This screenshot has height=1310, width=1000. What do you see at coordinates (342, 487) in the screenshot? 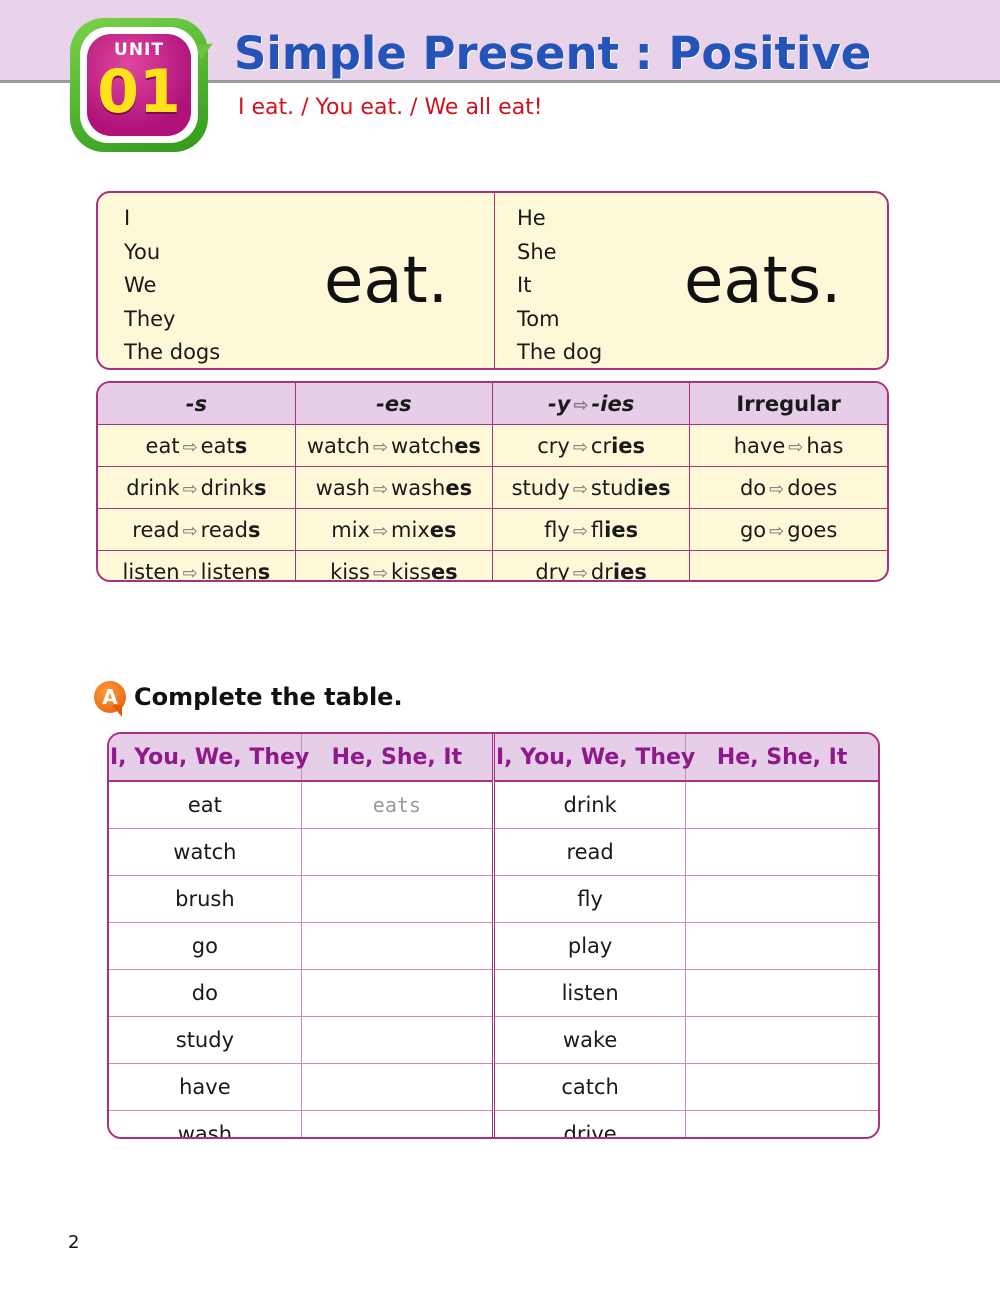
I see `base-form: wash` at bounding box center [342, 487].